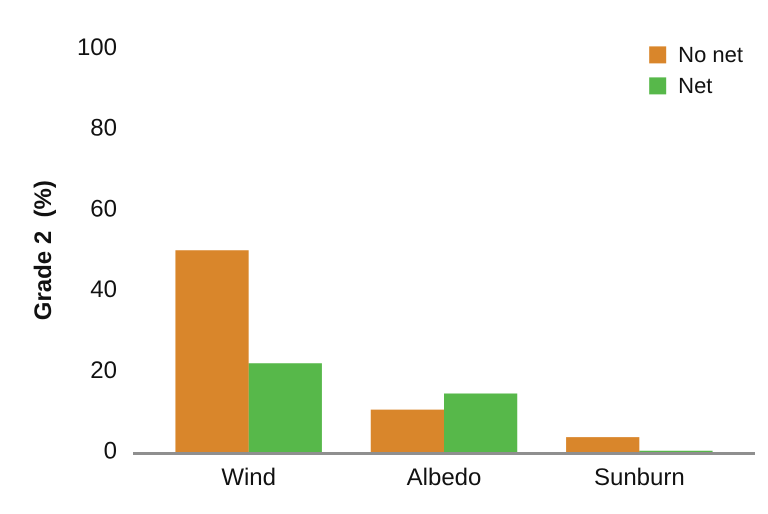  I want to click on y-axis-title: Grade 2 (%), so click(44, 250).